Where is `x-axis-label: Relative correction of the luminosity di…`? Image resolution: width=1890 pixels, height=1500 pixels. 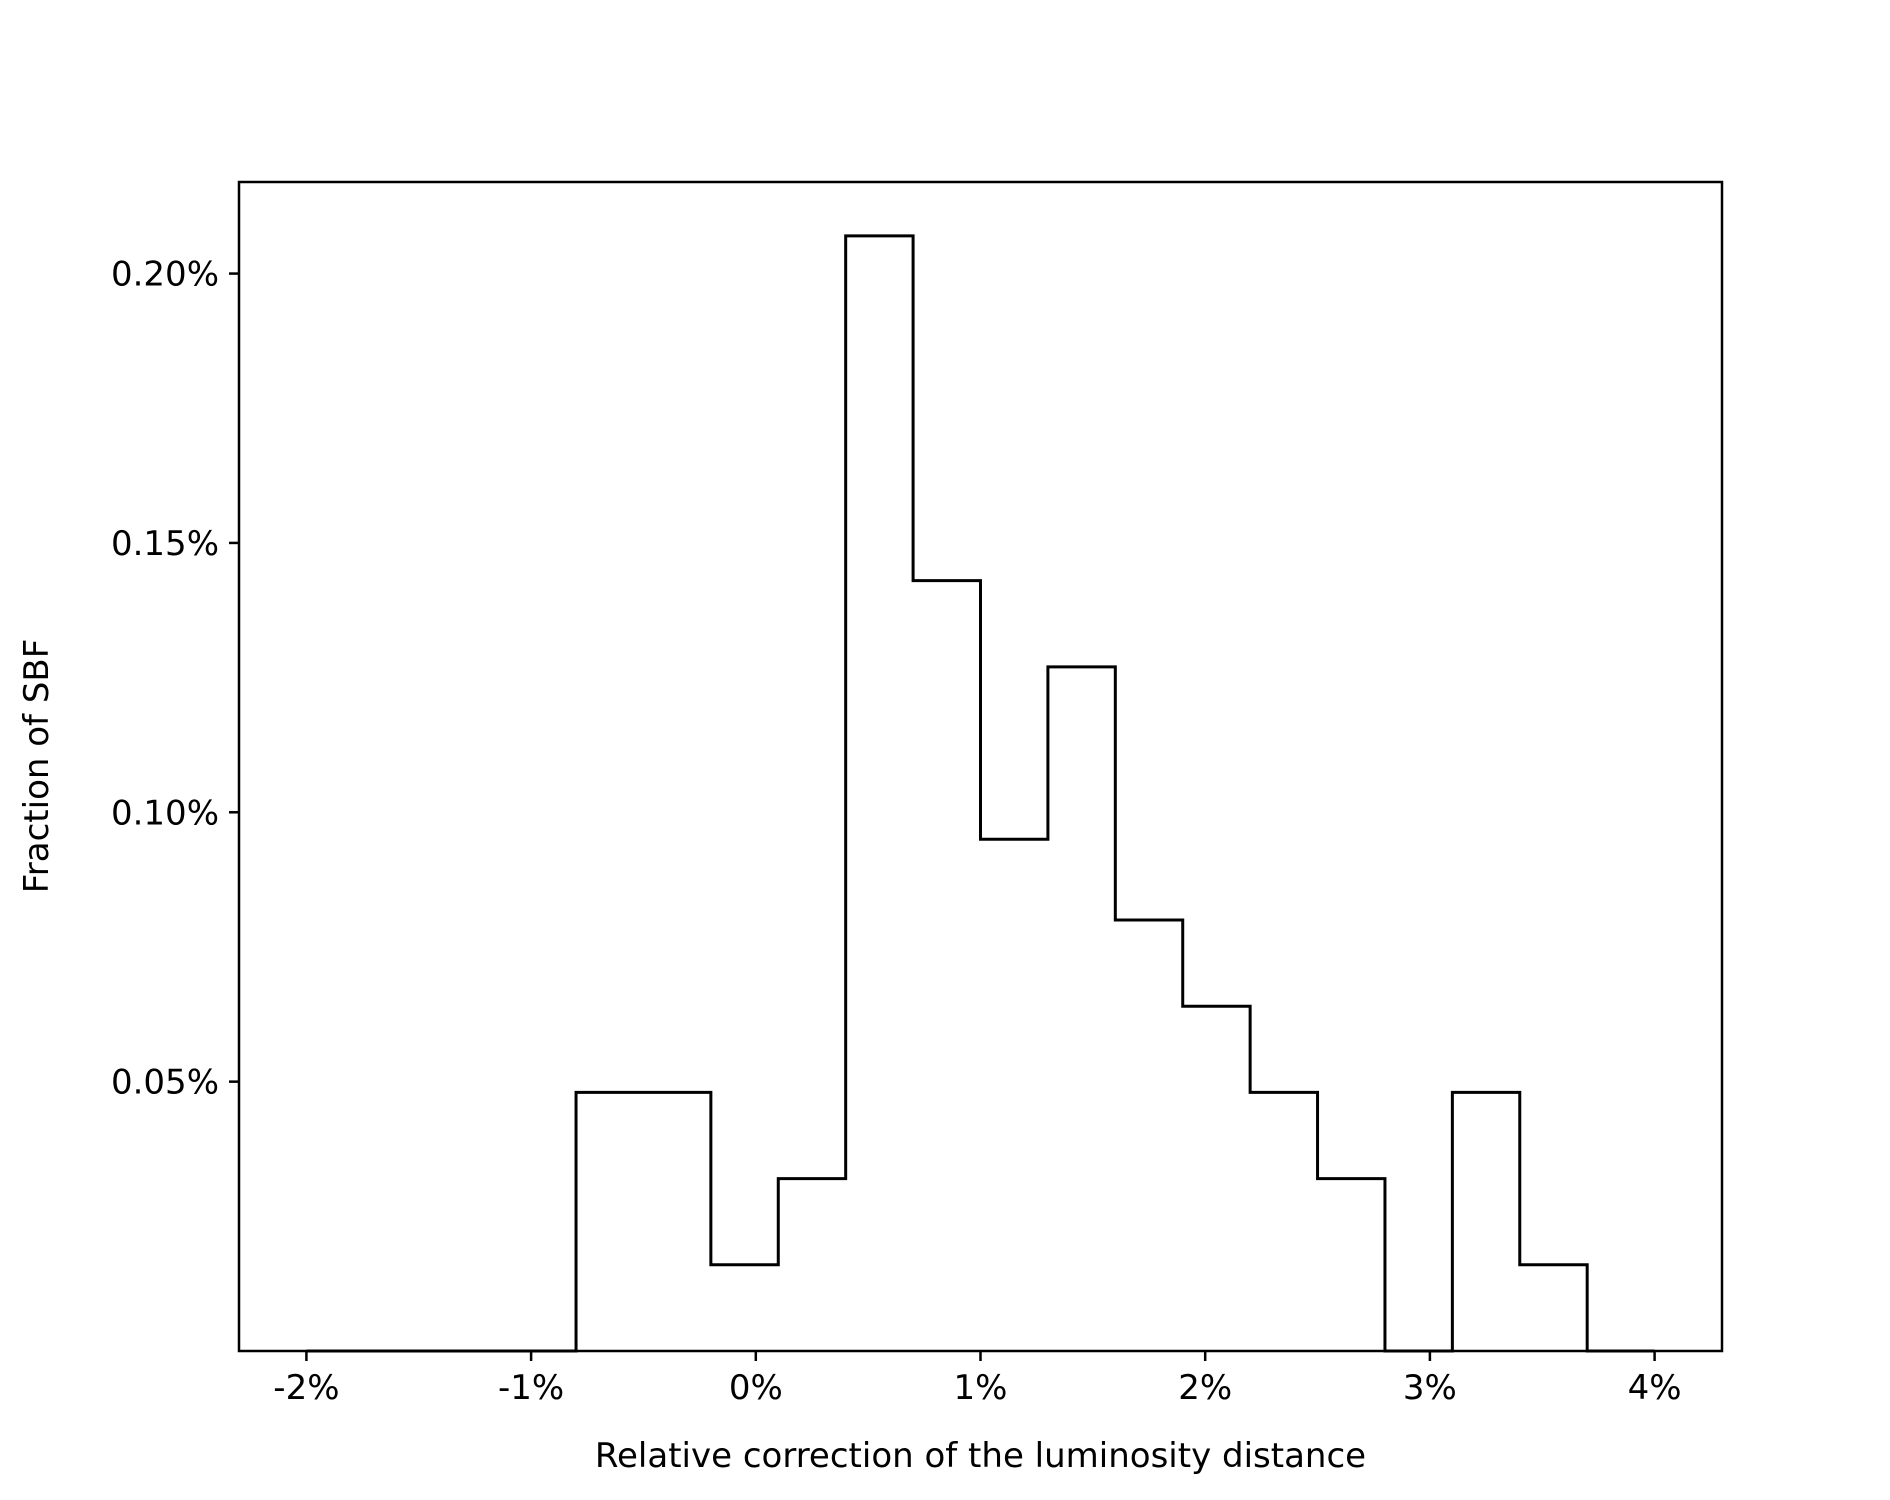
x-axis-label: Relative correction of the luminosity di… is located at coordinates (980, 1456).